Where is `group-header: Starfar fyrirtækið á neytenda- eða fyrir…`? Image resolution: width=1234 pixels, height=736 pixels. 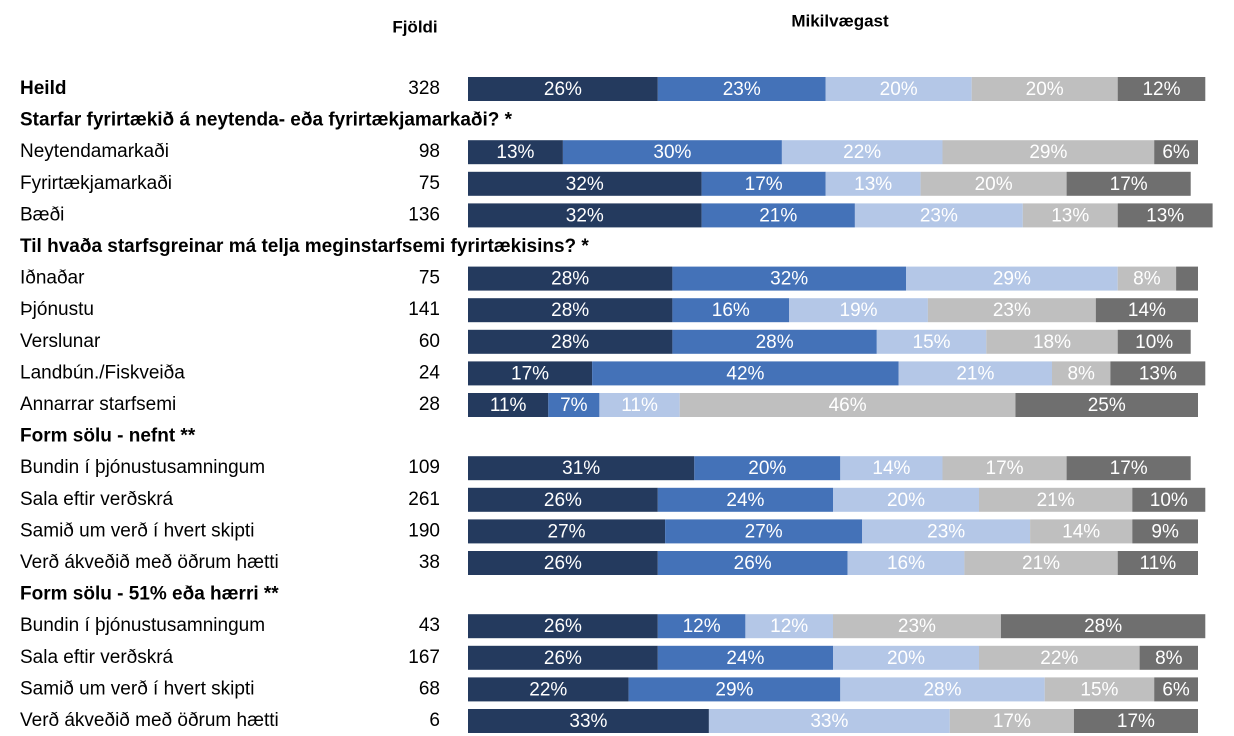 group-header: Starfar fyrirtækið á neytenda- eða fyrir… is located at coordinates (266, 120).